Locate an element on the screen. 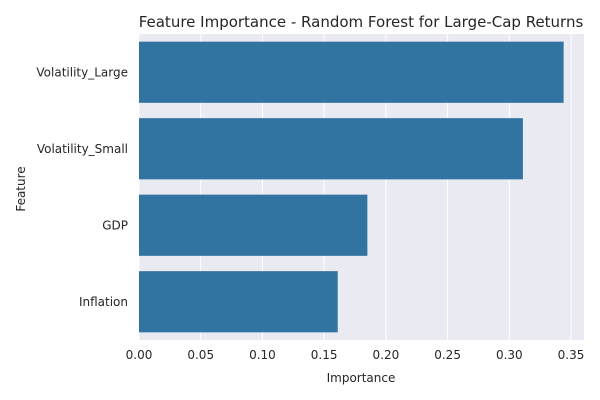 This screenshot has width=600, height=400. x-tick-label: 0.35 is located at coordinates (571, 355).